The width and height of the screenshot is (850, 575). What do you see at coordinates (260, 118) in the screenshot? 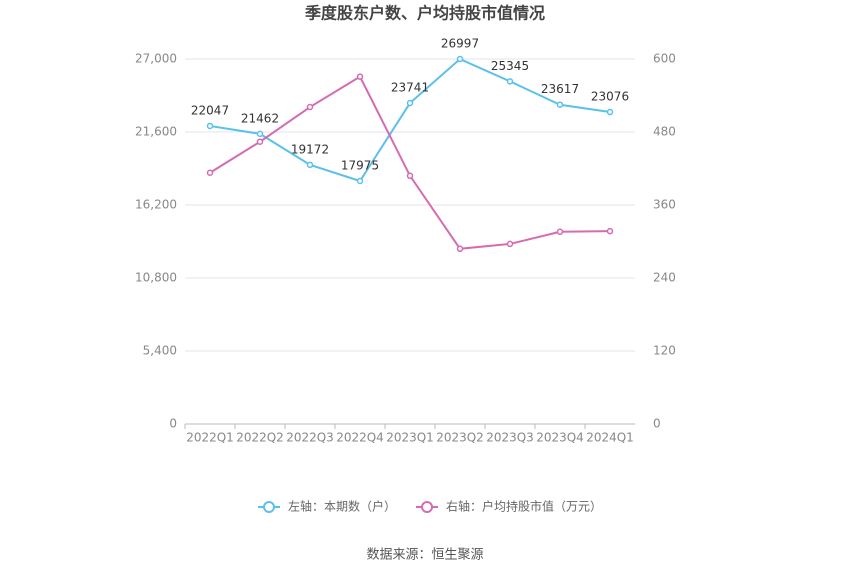
I see `data-label: 21462` at bounding box center [260, 118].